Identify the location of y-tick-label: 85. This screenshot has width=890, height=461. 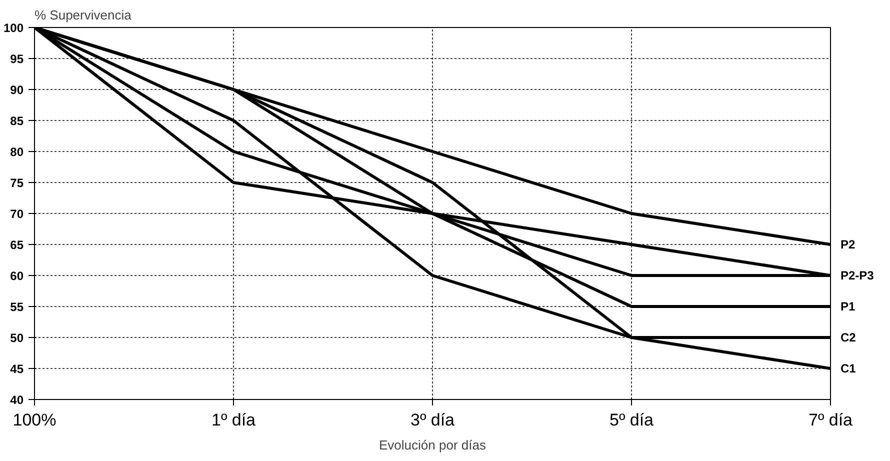
(17, 121).